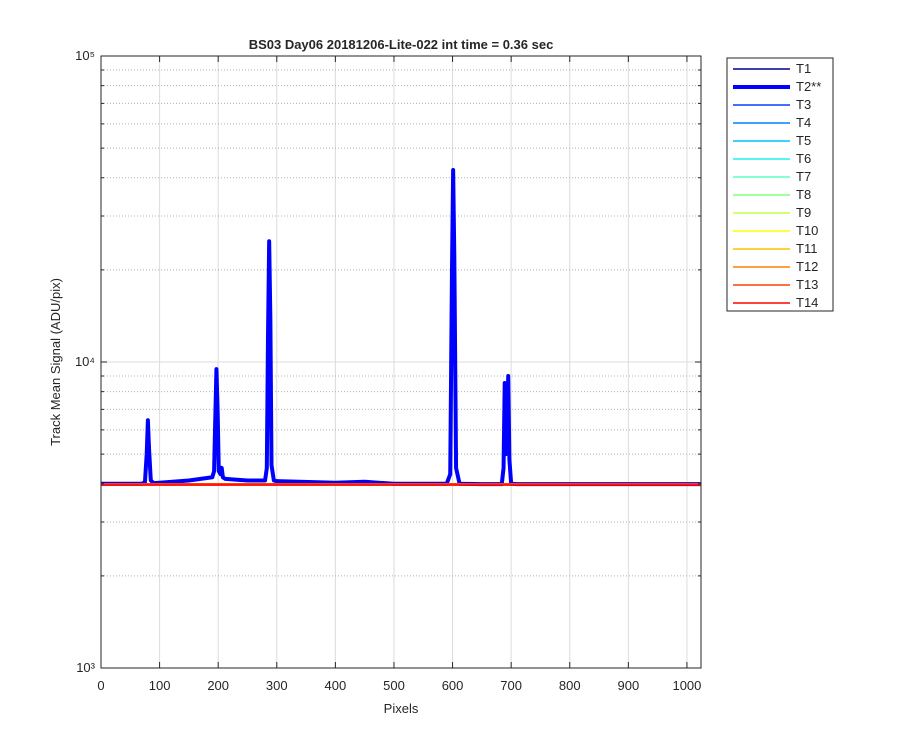 The width and height of the screenshot is (900, 750). I want to click on x-tick-label: 100, so click(160, 685).